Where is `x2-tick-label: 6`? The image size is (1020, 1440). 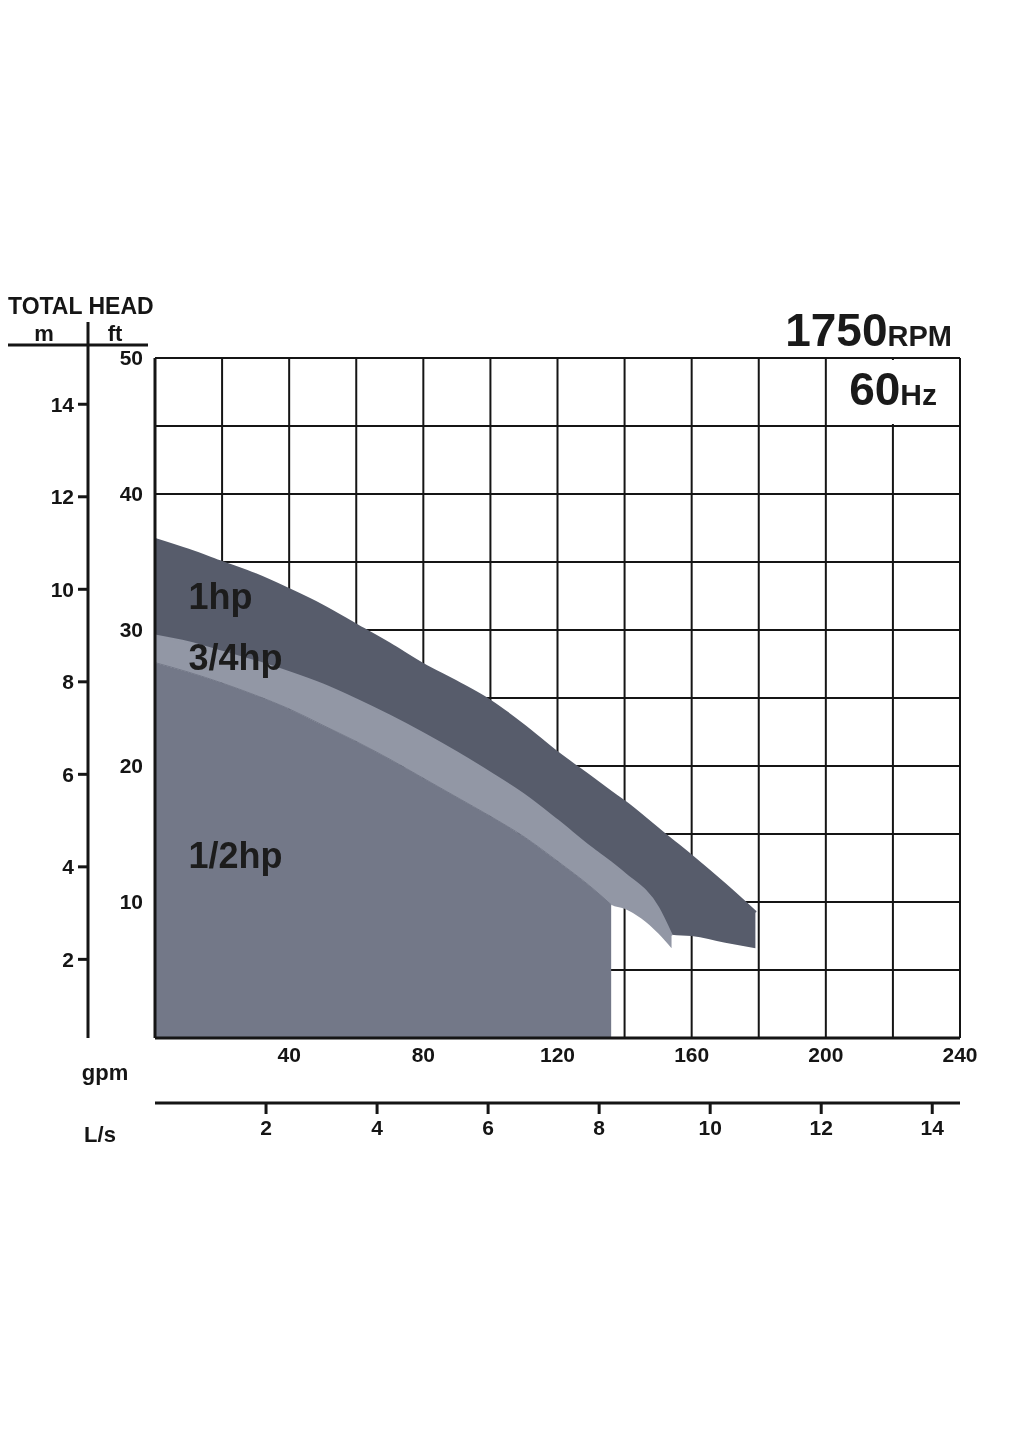
x2-tick-label: 6 is located at coordinates (488, 1127).